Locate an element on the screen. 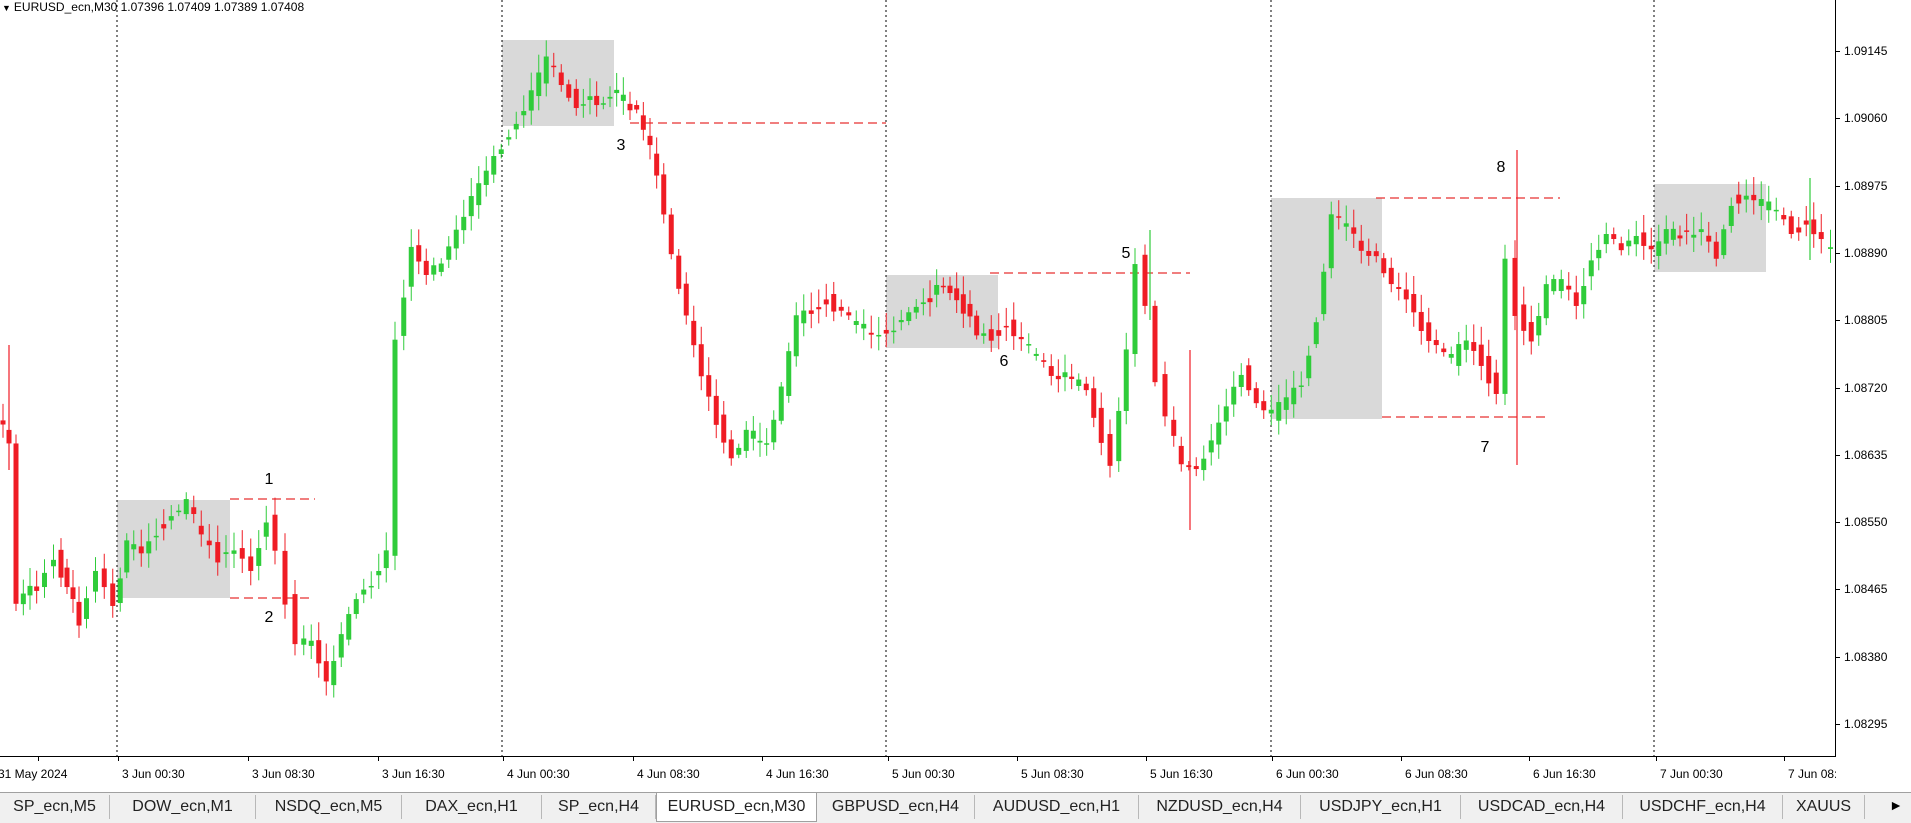 Image resolution: width=1911 pixels, height=823 pixels. dropdown-triangle-icon: ▼ is located at coordinates (6, 8).